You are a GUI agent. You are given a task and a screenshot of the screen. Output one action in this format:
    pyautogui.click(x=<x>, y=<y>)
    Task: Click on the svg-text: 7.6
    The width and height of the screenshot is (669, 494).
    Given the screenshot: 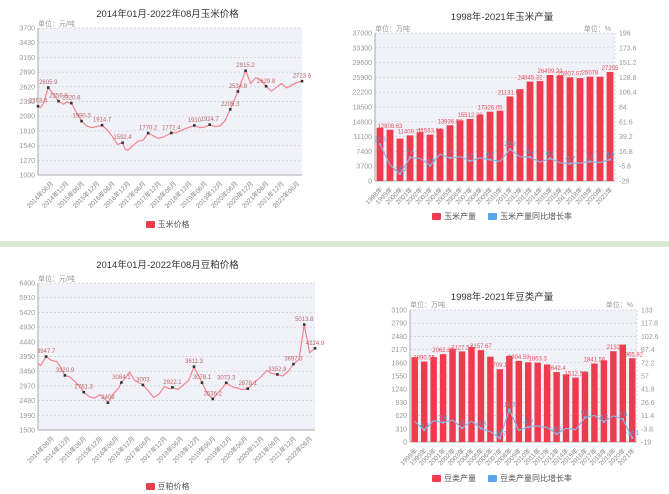 What is the action you would take?
    pyautogui.click(x=410, y=153)
    